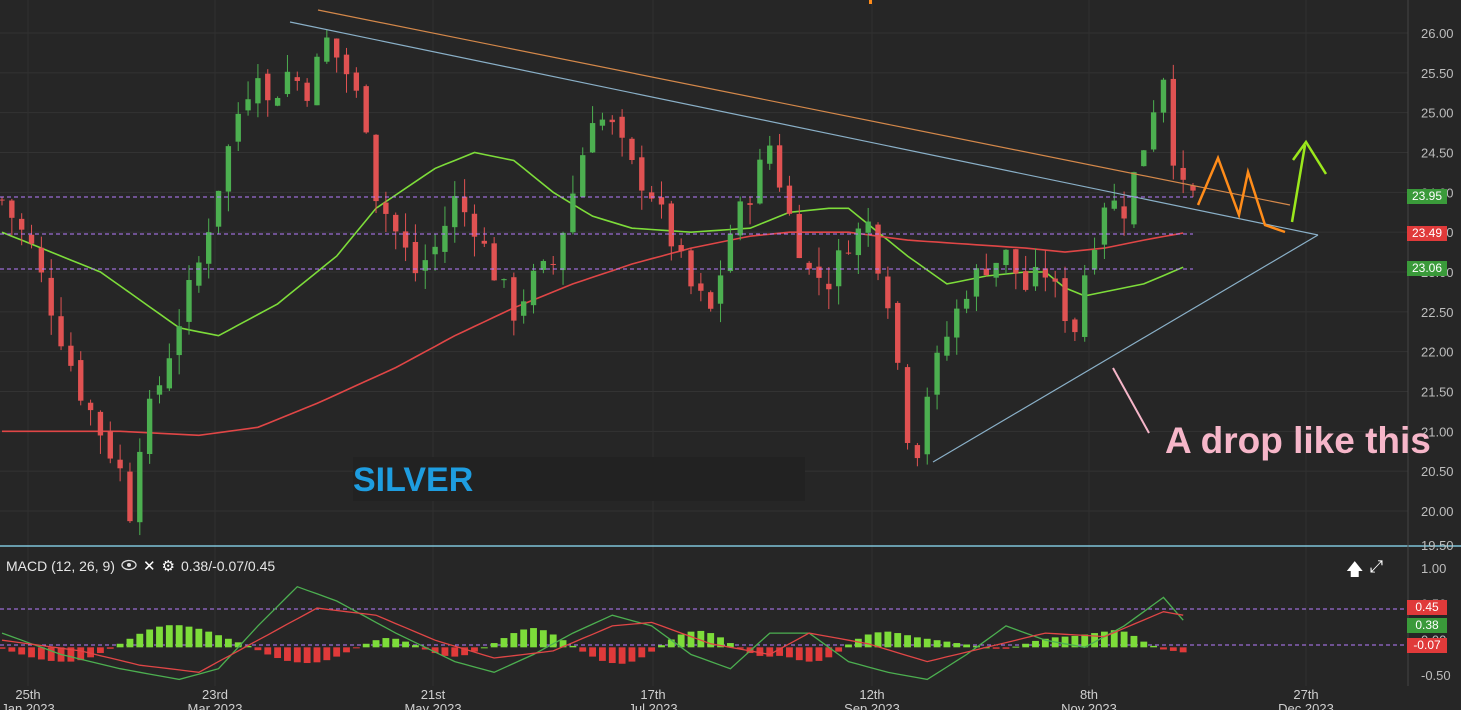 The width and height of the screenshot is (1461, 710). Describe the element at coordinates (1131, 400) in the screenshot. I see `pink-pointer-line` at that location.